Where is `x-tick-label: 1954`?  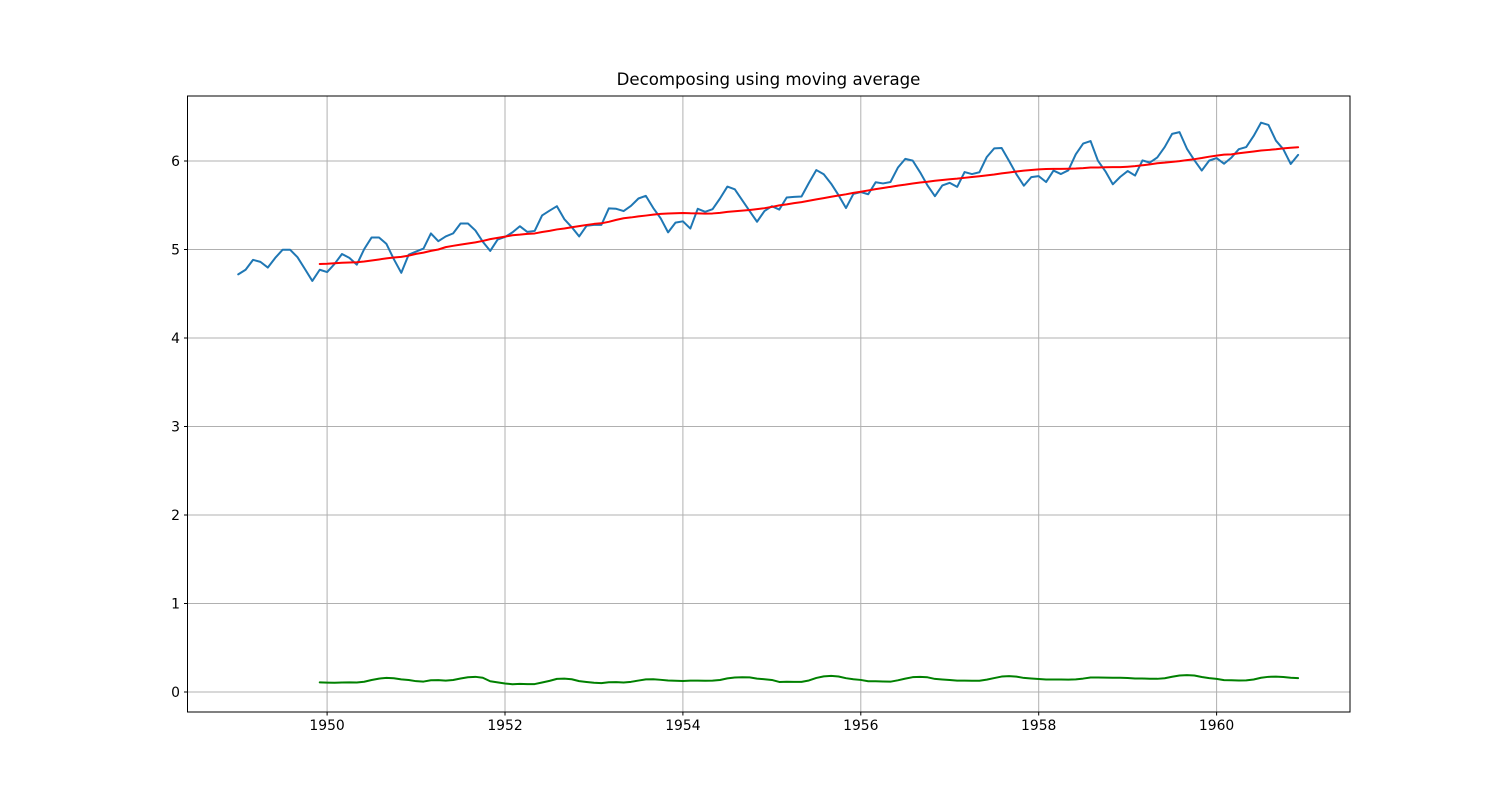 x-tick-label: 1954 is located at coordinates (683, 726).